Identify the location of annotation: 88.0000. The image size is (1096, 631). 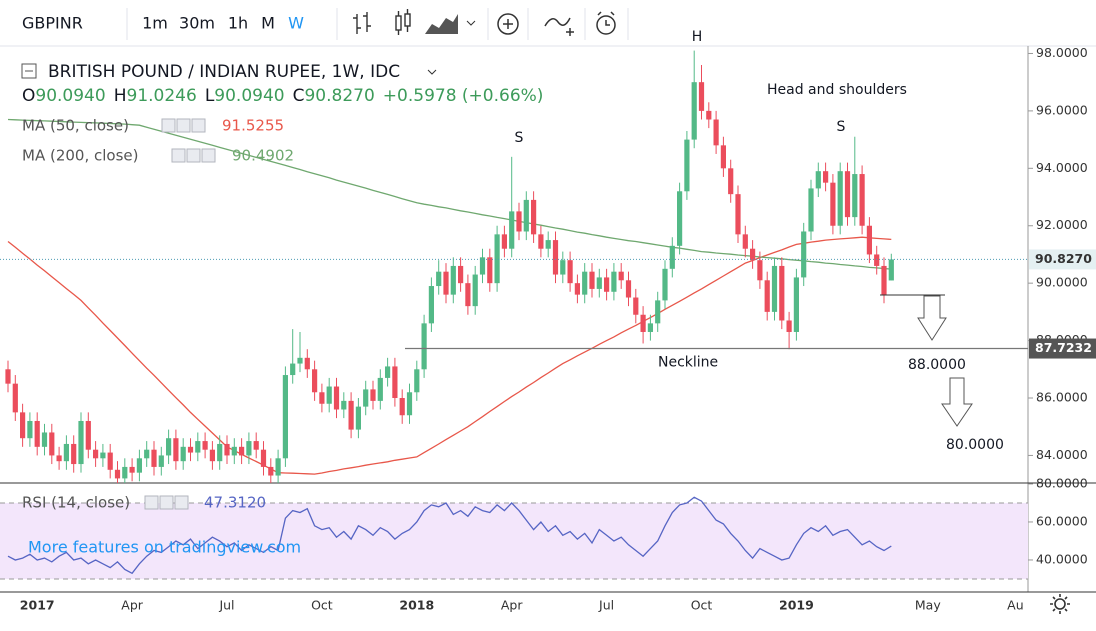
(937, 365).